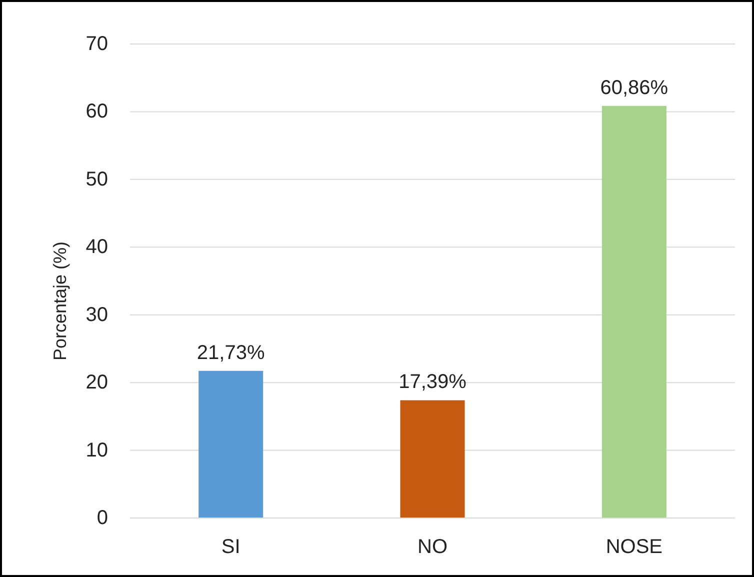 This screenshot has width=754, height=577. Describe the element at coordinates (97, 383) in the screenshot. I see `y-tick-label: 20` at that location.